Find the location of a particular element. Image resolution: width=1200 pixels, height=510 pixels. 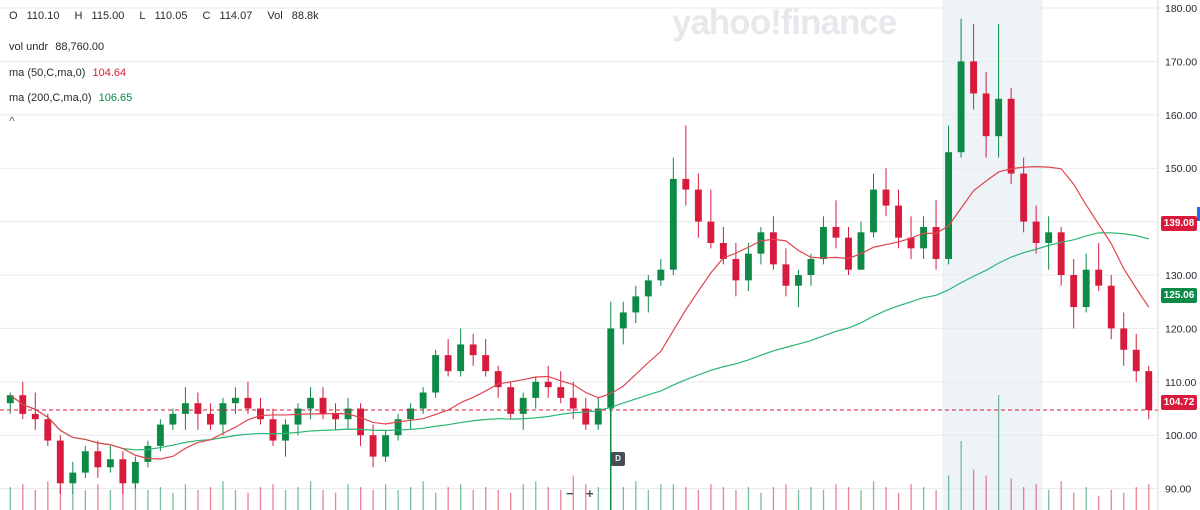

dividend-marker: D is located at coordinates (618, 459).